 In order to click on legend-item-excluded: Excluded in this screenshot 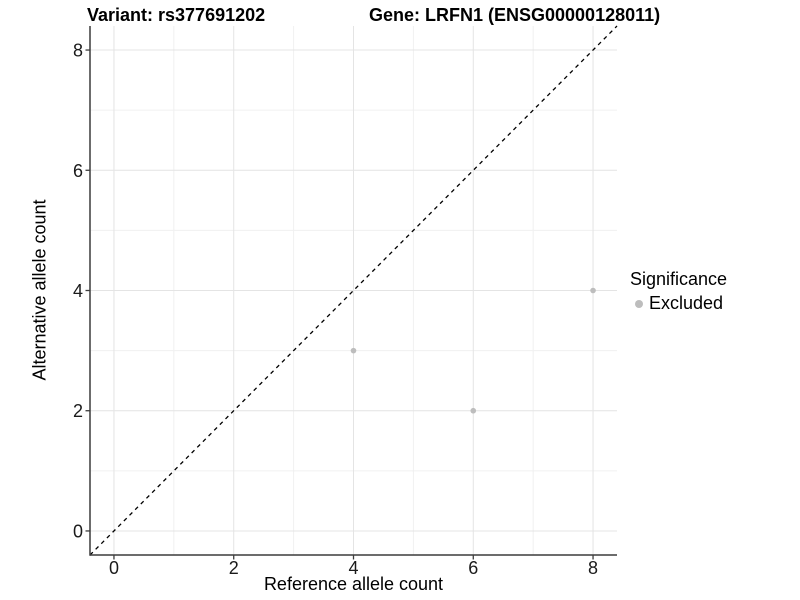, I will do `click(678, 303)`.